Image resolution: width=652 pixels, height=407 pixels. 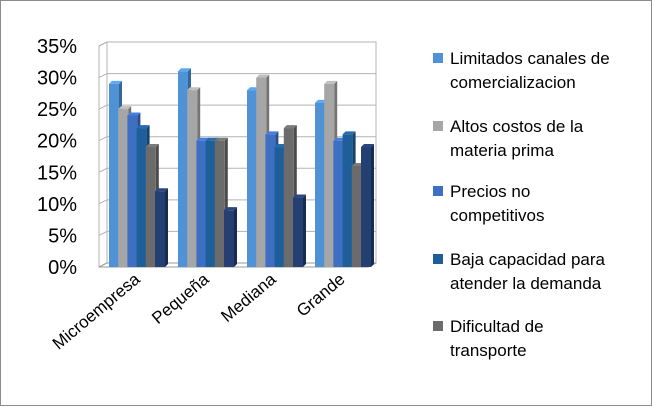 I want to click on legend-label: Baja capacidad para, so click(x=528, y=259).